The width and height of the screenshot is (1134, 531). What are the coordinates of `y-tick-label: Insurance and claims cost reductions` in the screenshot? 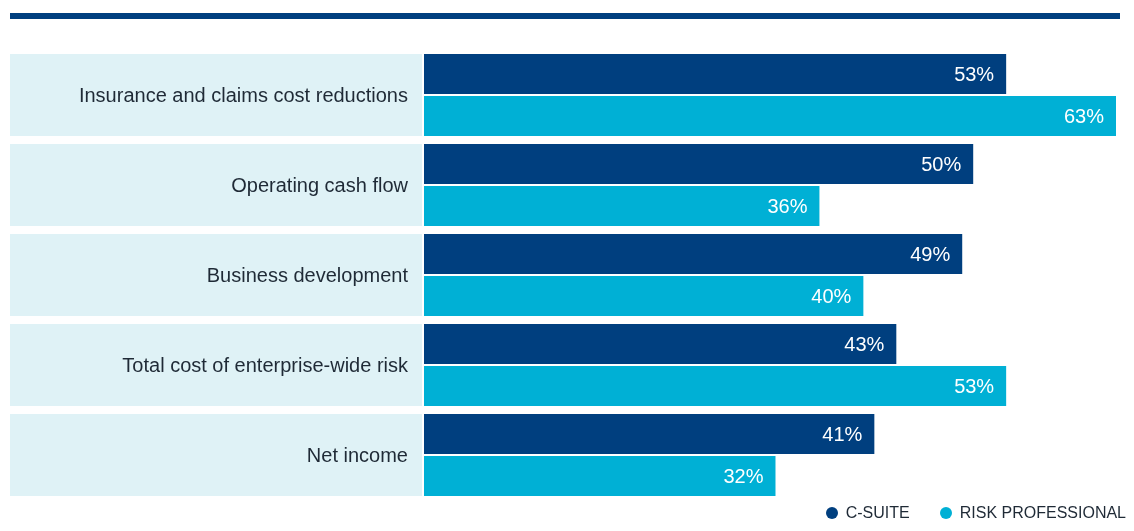 It's located at (243, 95).